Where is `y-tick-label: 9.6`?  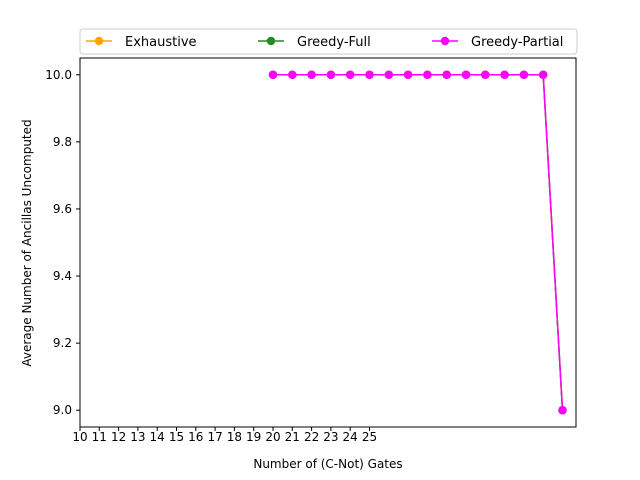
y-tick-label: 9.6 is located at coordinates (62, 209).